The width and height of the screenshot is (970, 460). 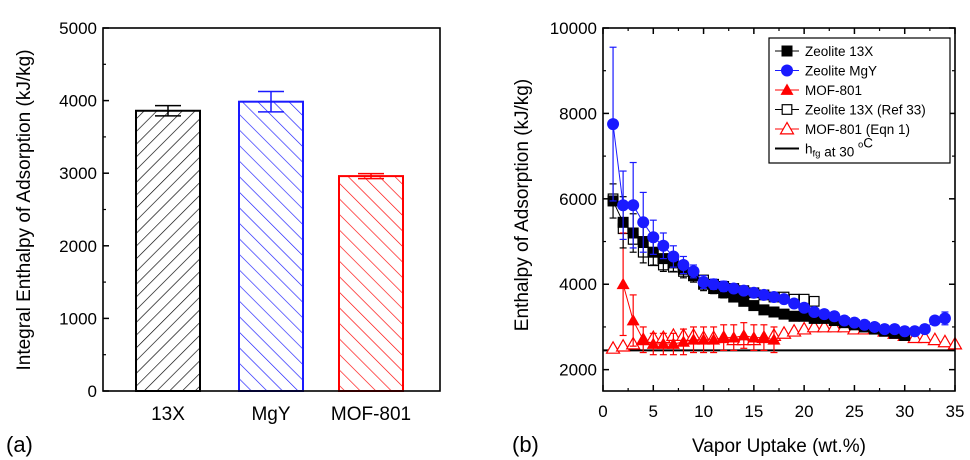 I want to click on legend-entry-4: MOF-801 (Eqn 1), so click(x=842, y=129).